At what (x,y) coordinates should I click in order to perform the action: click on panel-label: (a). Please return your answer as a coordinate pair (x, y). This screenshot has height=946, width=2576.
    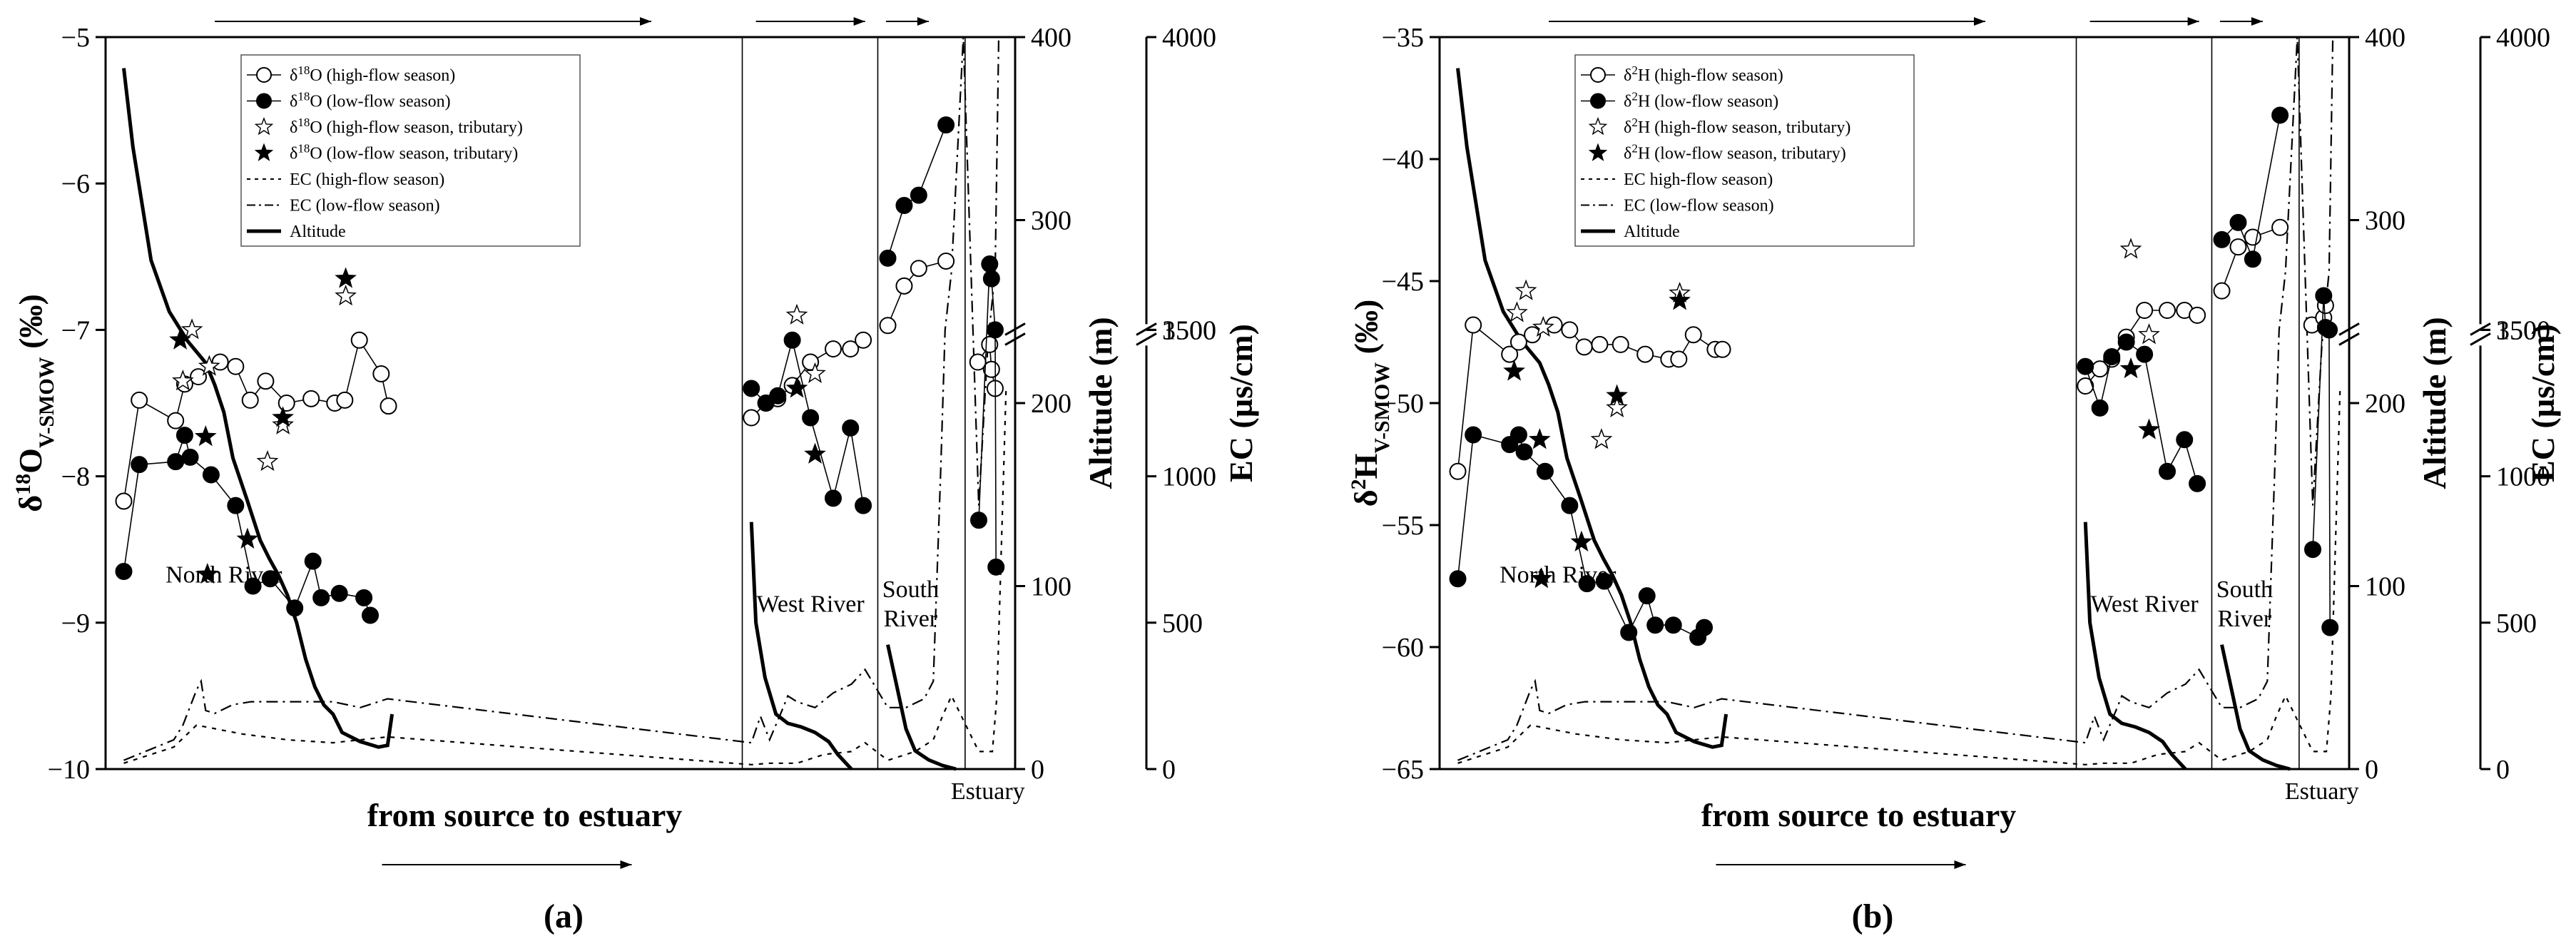
    Looking at the image, I should click on (564, 916).